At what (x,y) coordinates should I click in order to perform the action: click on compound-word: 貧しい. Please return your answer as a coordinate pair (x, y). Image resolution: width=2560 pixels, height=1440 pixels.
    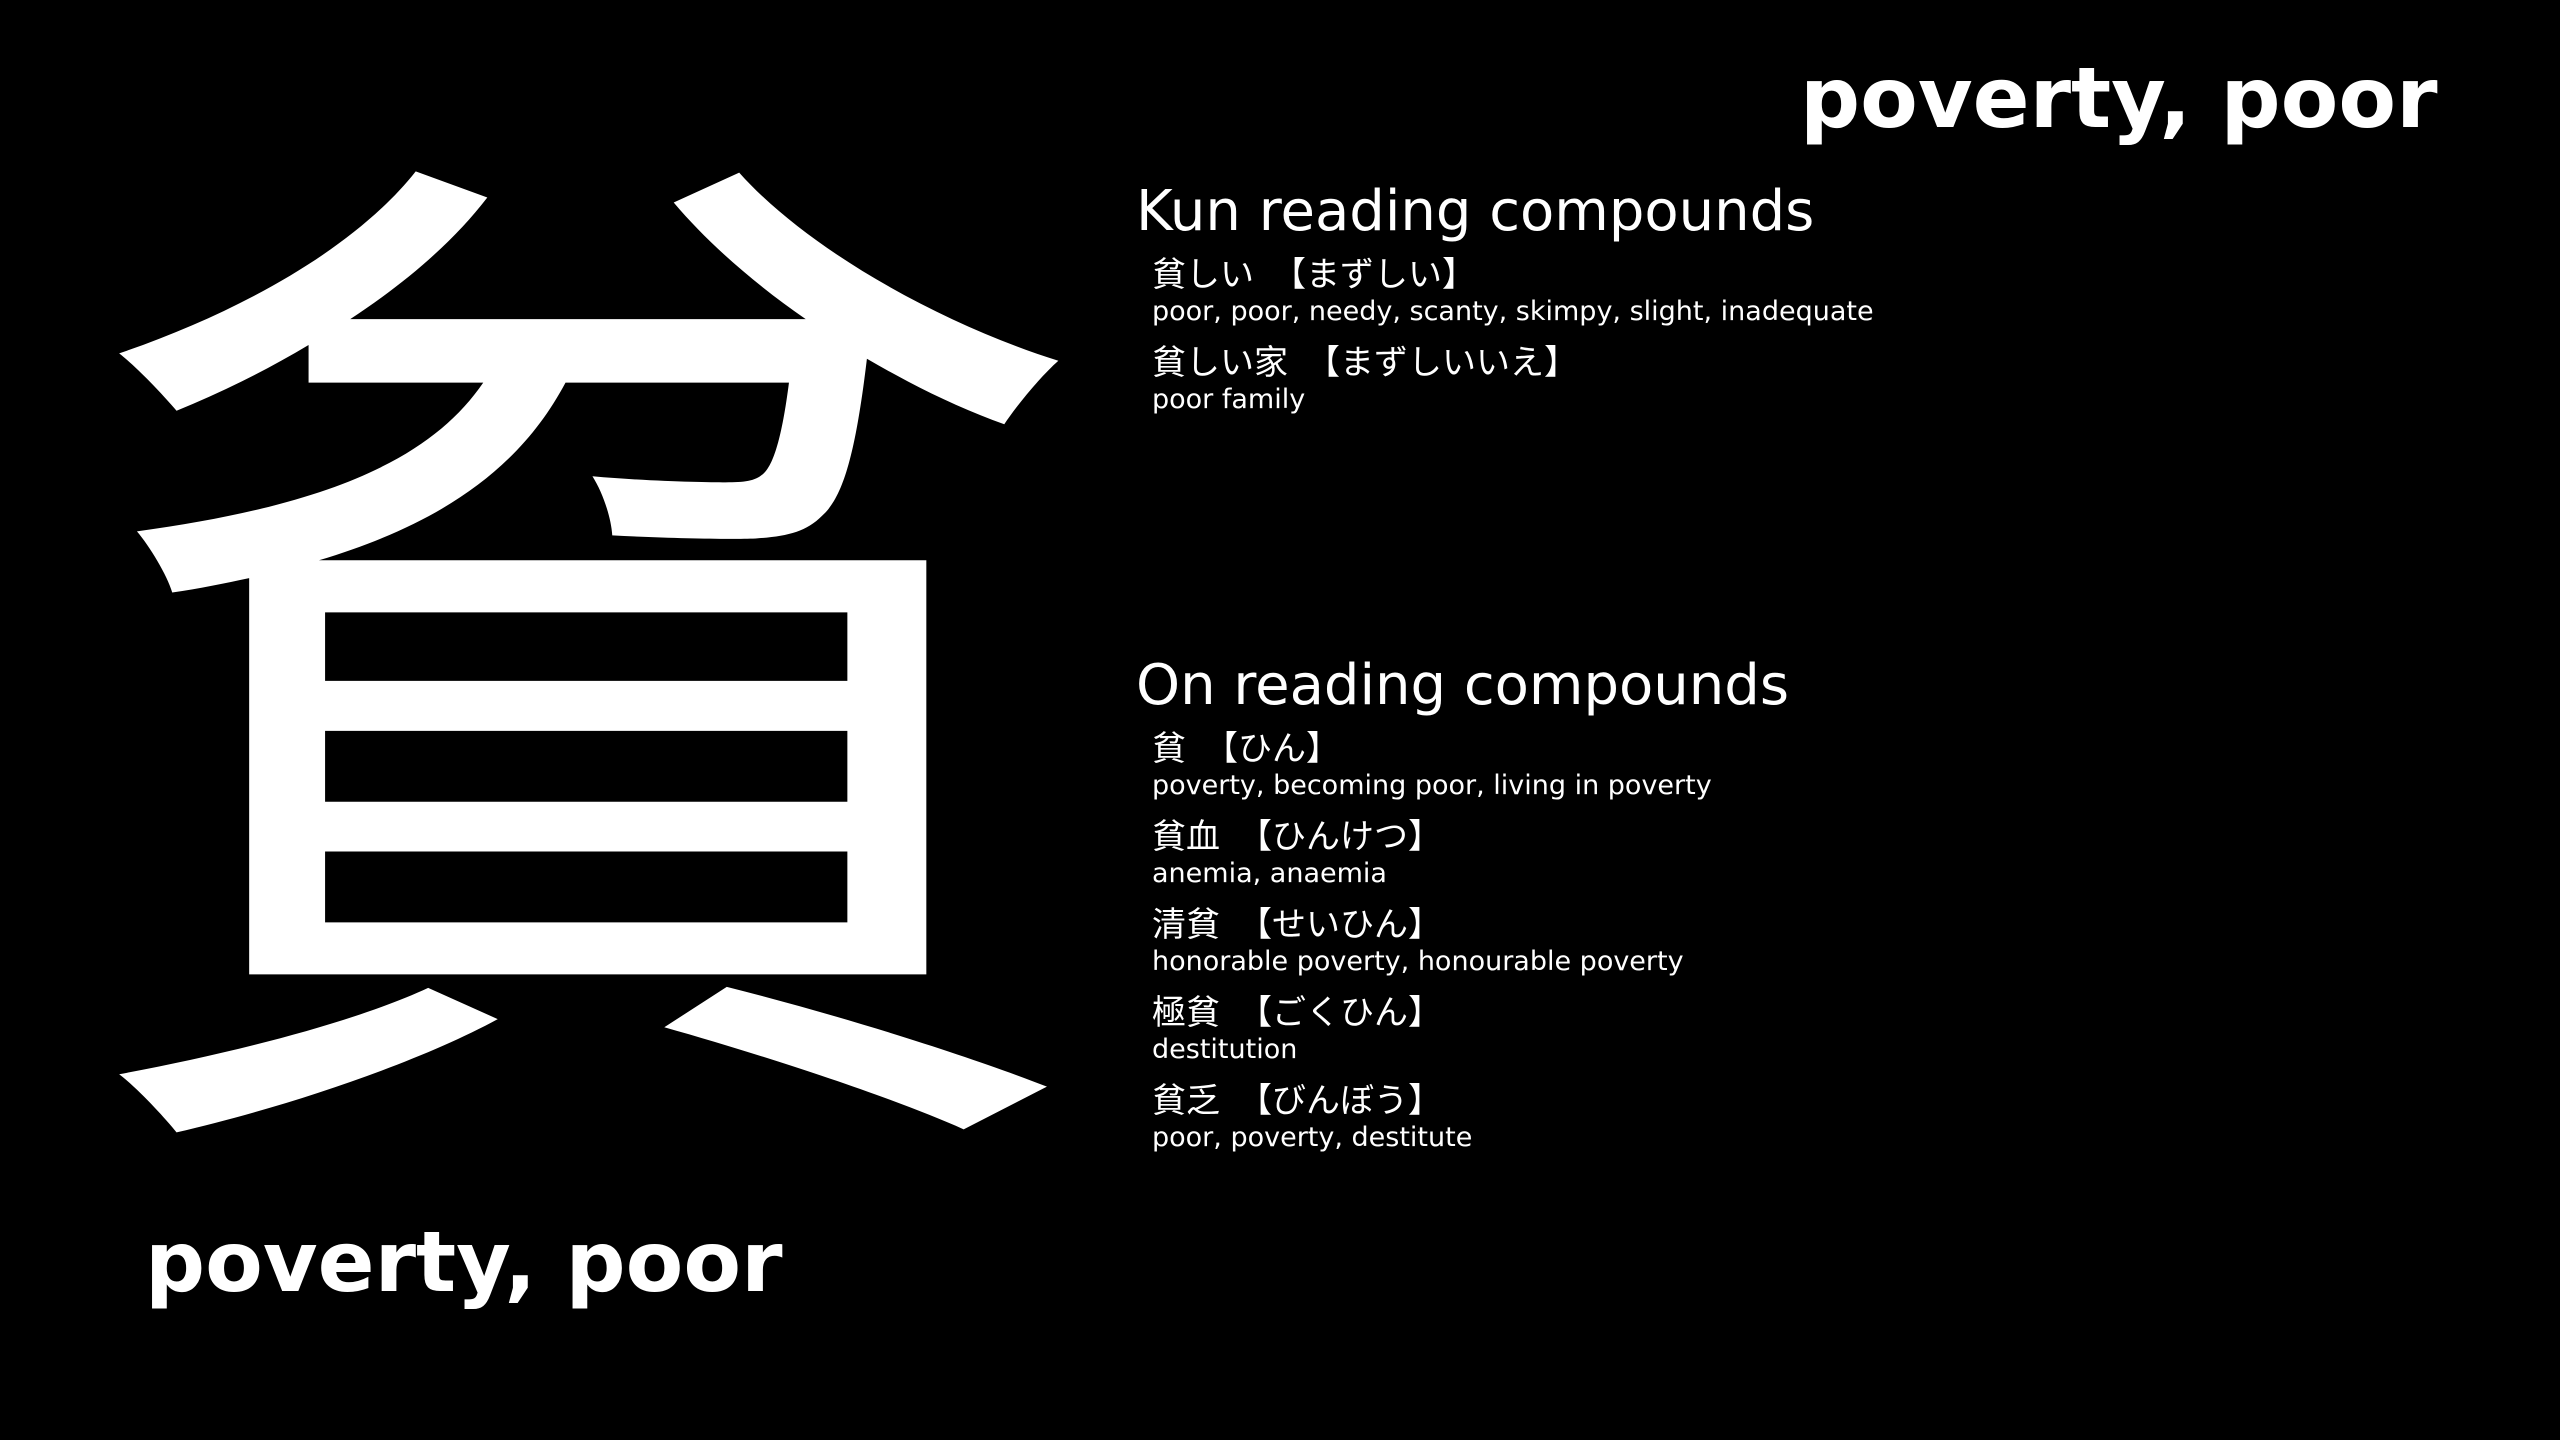
    Looking at the image, I should click on (1203, 275).